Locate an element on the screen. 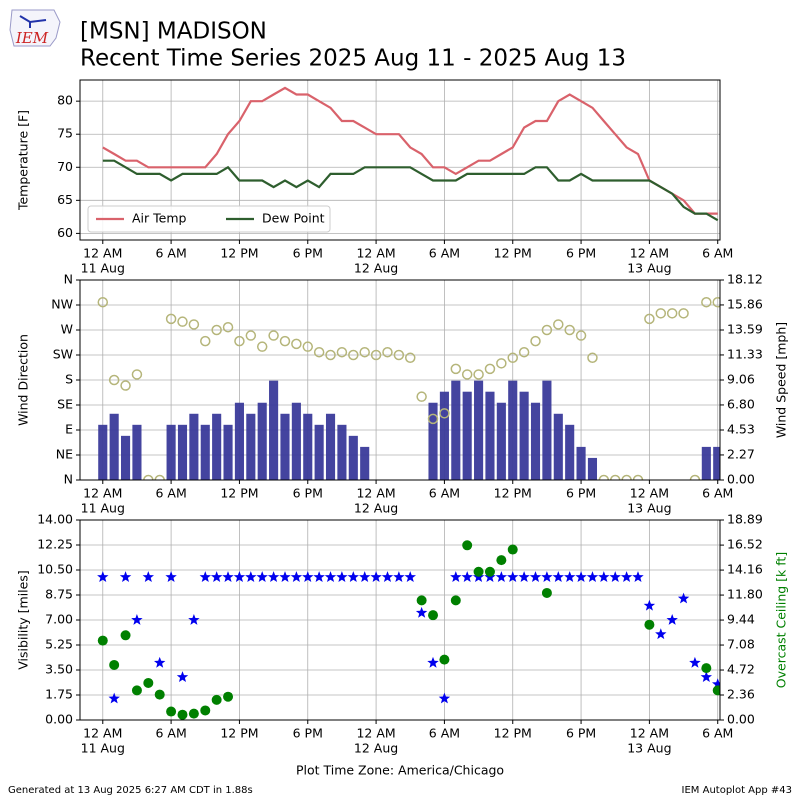  plot-area is located at coordinates (410, 154).